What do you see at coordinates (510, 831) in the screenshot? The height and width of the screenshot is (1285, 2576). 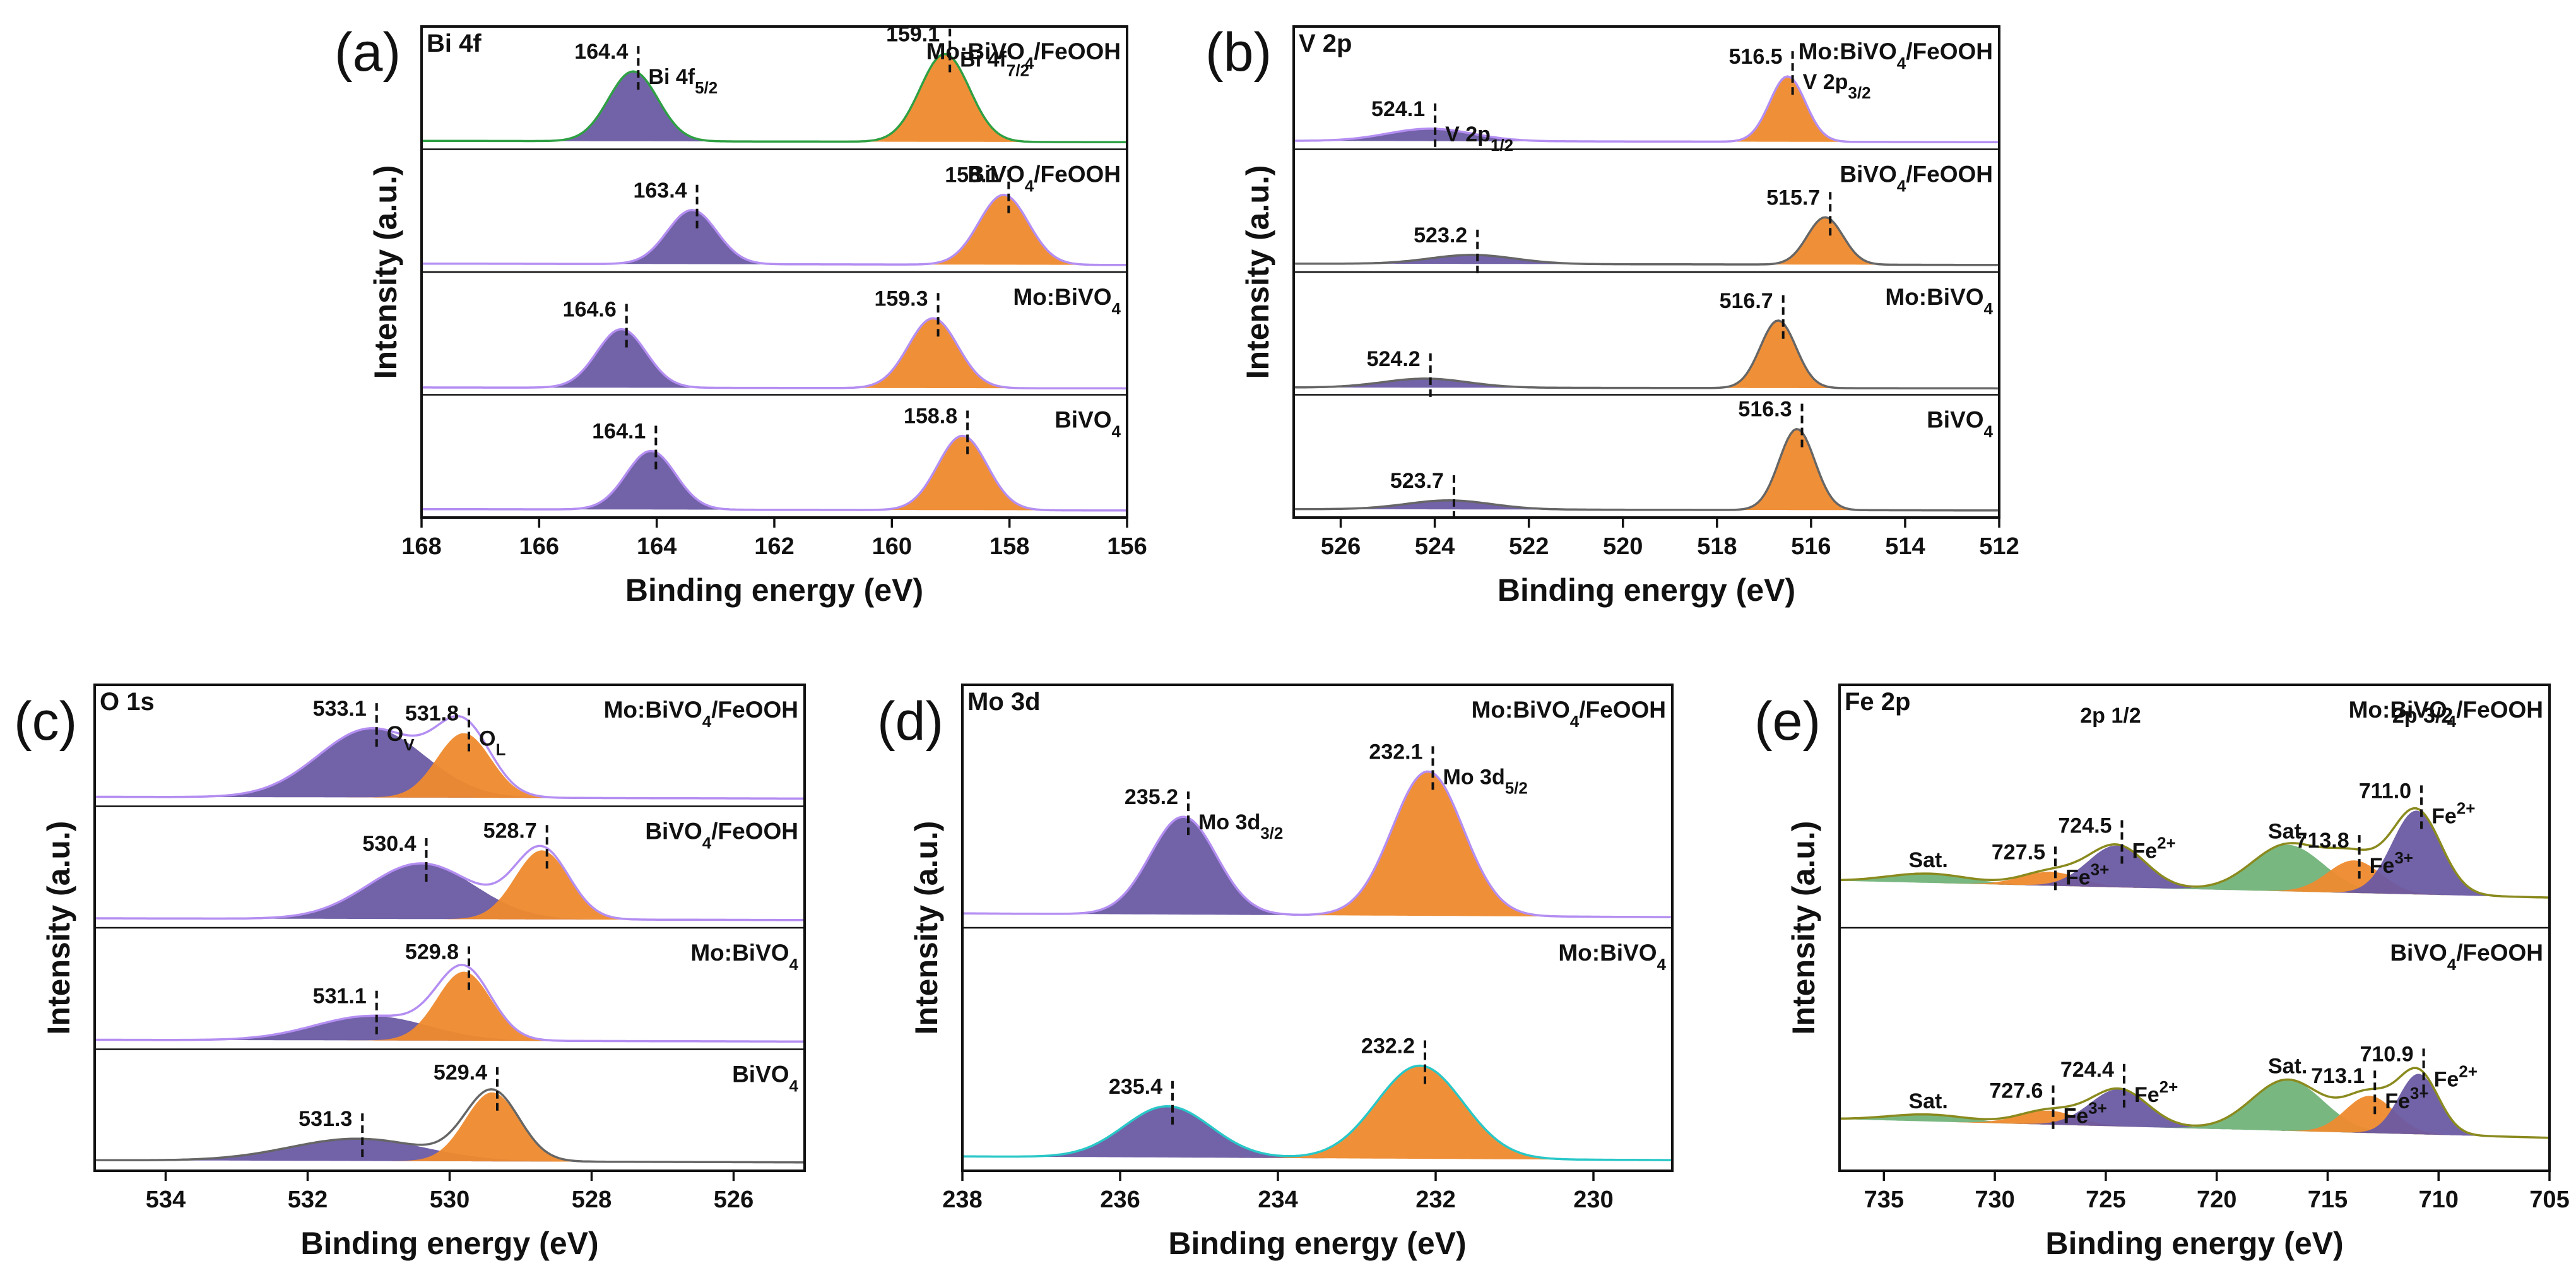 I see `peak-value: 528.7` at bounding box center [510, 831].